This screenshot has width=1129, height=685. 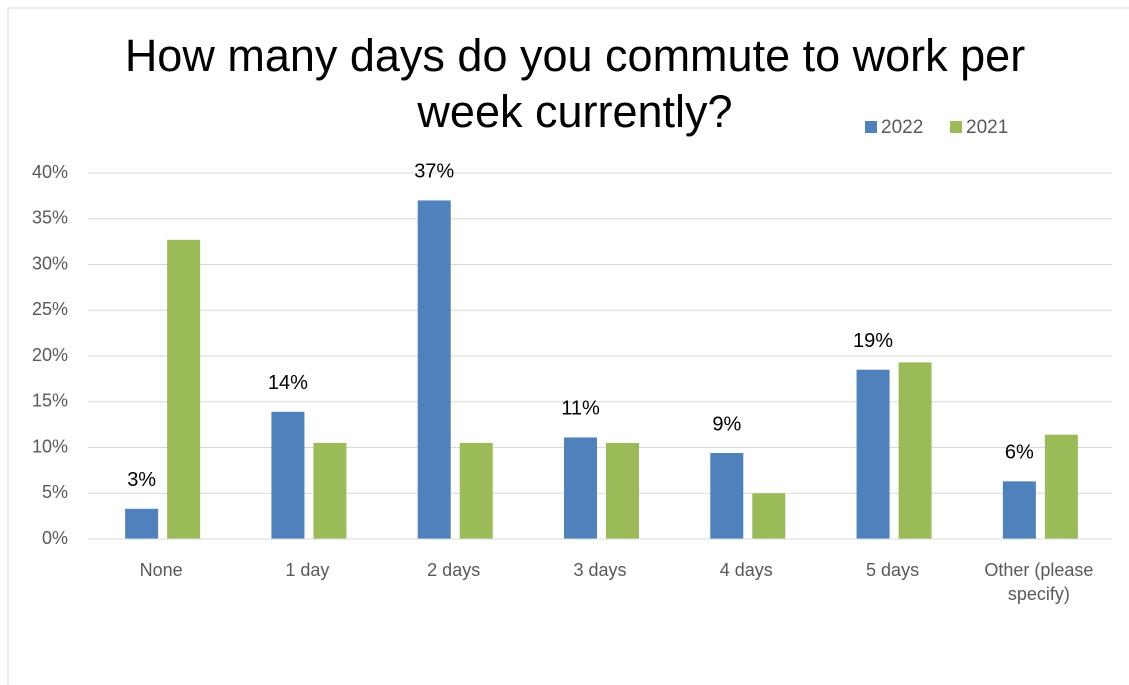 What do you see at coordinates (55, 538) in the screenshot?
I see `y-tick-label: 0%` at bounding box center [55, 538].